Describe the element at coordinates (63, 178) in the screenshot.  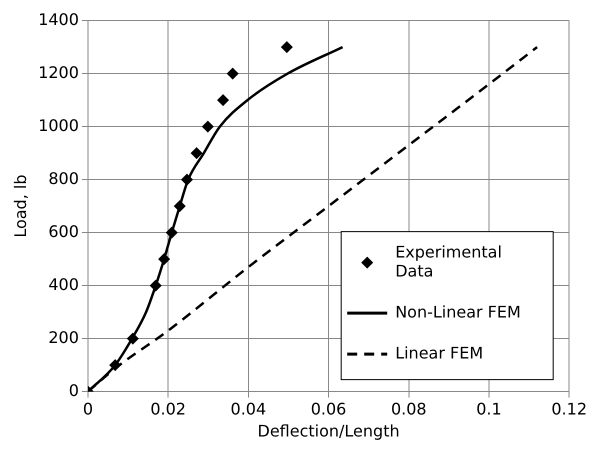
I see `y-tick-label: 800` at that location.